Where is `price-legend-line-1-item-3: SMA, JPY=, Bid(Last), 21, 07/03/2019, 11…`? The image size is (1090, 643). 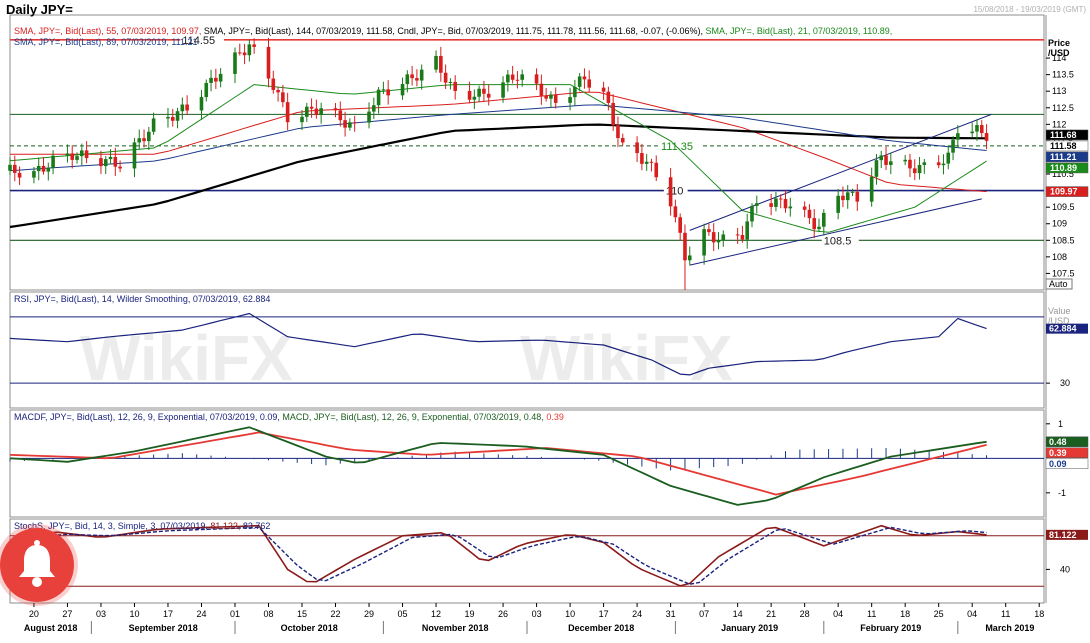 price-legend-line-1-item-3: SMA, JPY=, Bid(Last), 21, 07/03/2019, 11… is located at coordinates (797, 31).